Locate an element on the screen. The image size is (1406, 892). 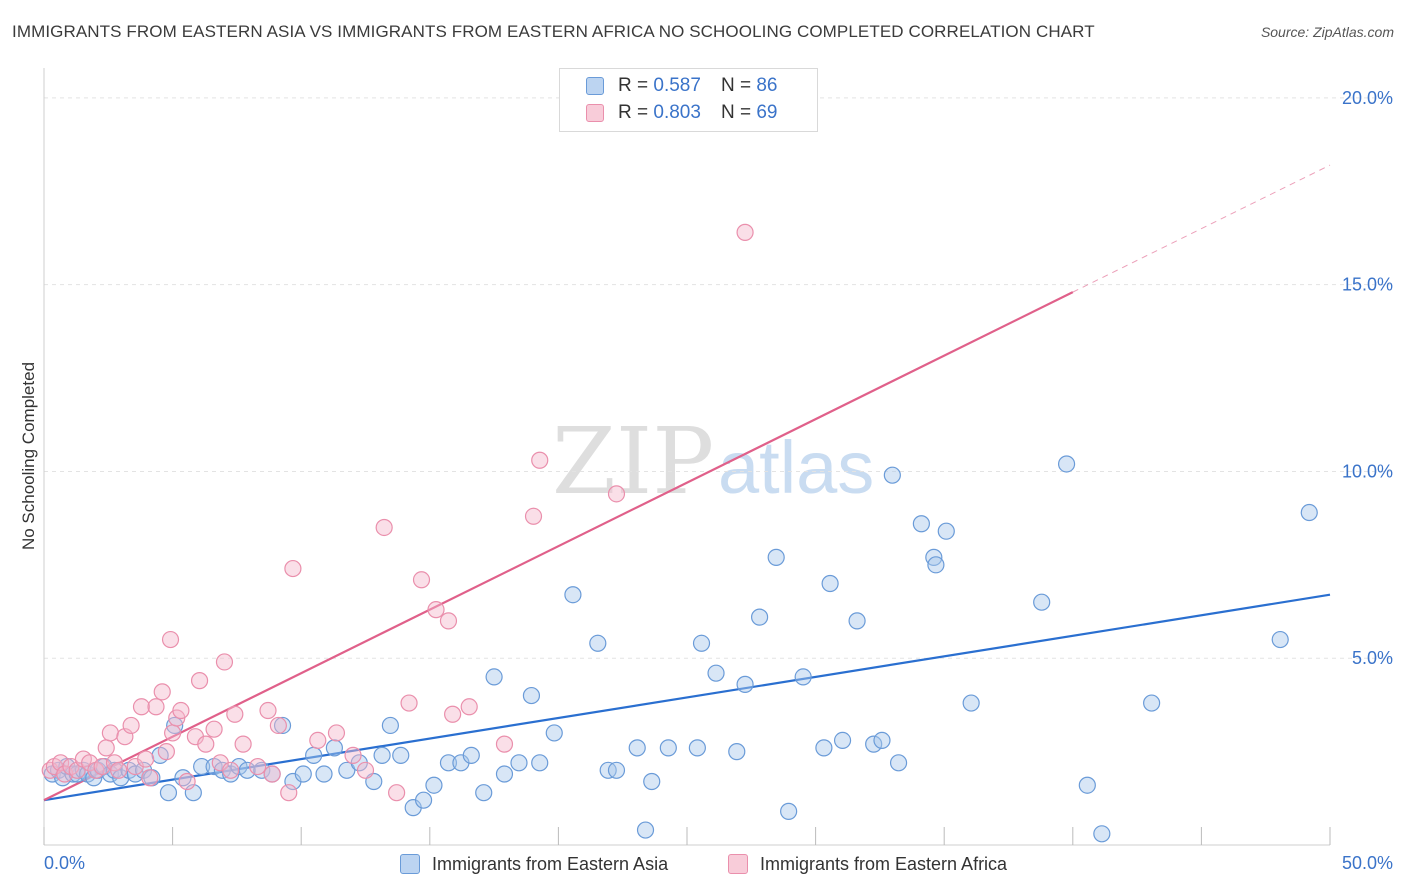
legend-swatch-africa is located at coordinates (595, 113).